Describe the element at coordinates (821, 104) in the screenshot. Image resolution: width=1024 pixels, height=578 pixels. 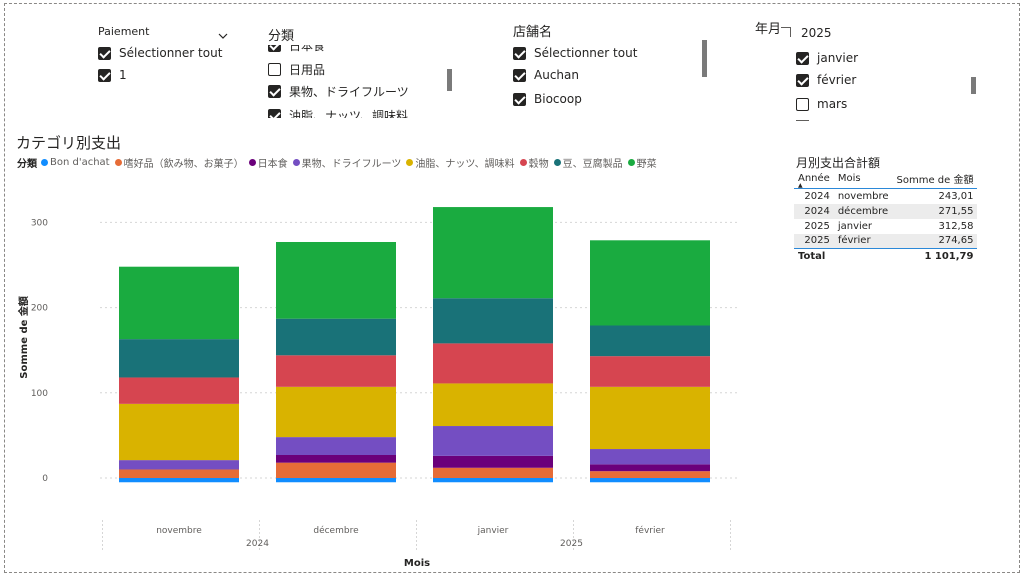
I see `yearmonth-option: mars` at that location.